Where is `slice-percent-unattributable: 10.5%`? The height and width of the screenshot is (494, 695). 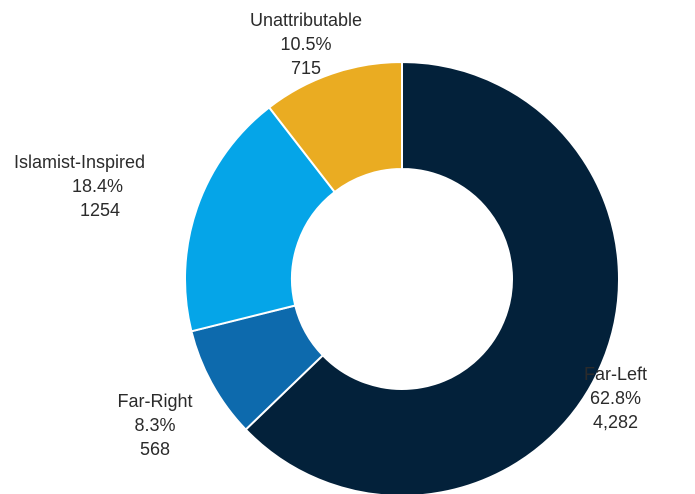 slice-percent-unattributable: 10.5% is located at coordinates (306, 44).